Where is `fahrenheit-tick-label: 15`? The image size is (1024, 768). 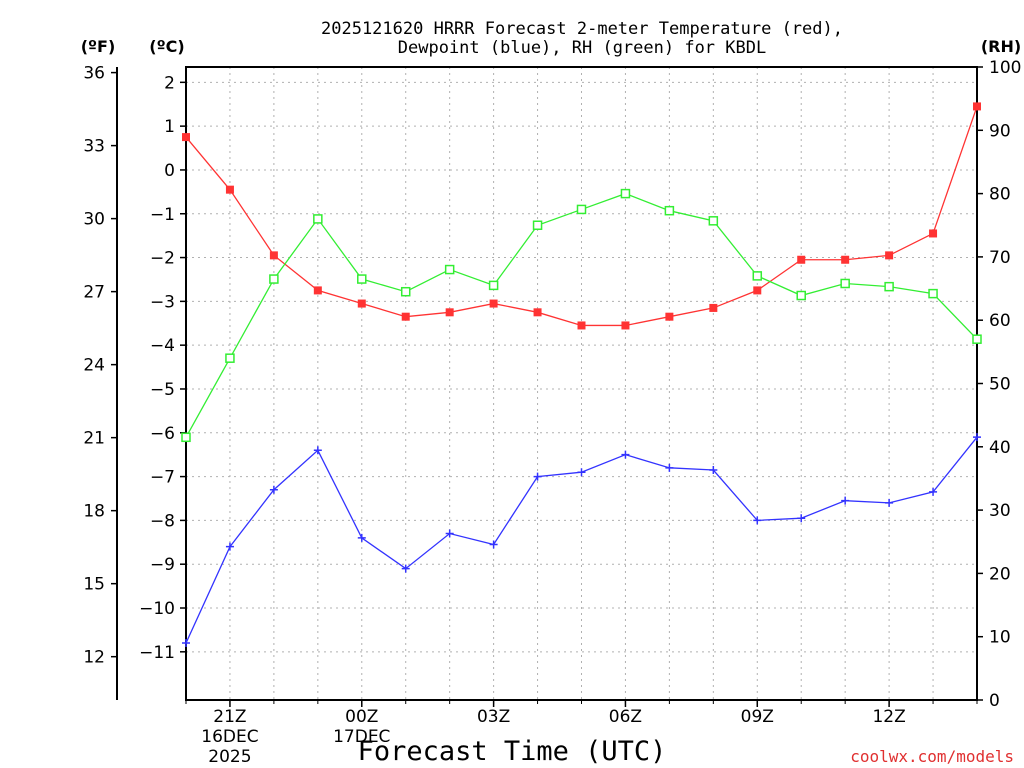 fahrenheit-tick-label: 15 is located at coordinates (94, 585).